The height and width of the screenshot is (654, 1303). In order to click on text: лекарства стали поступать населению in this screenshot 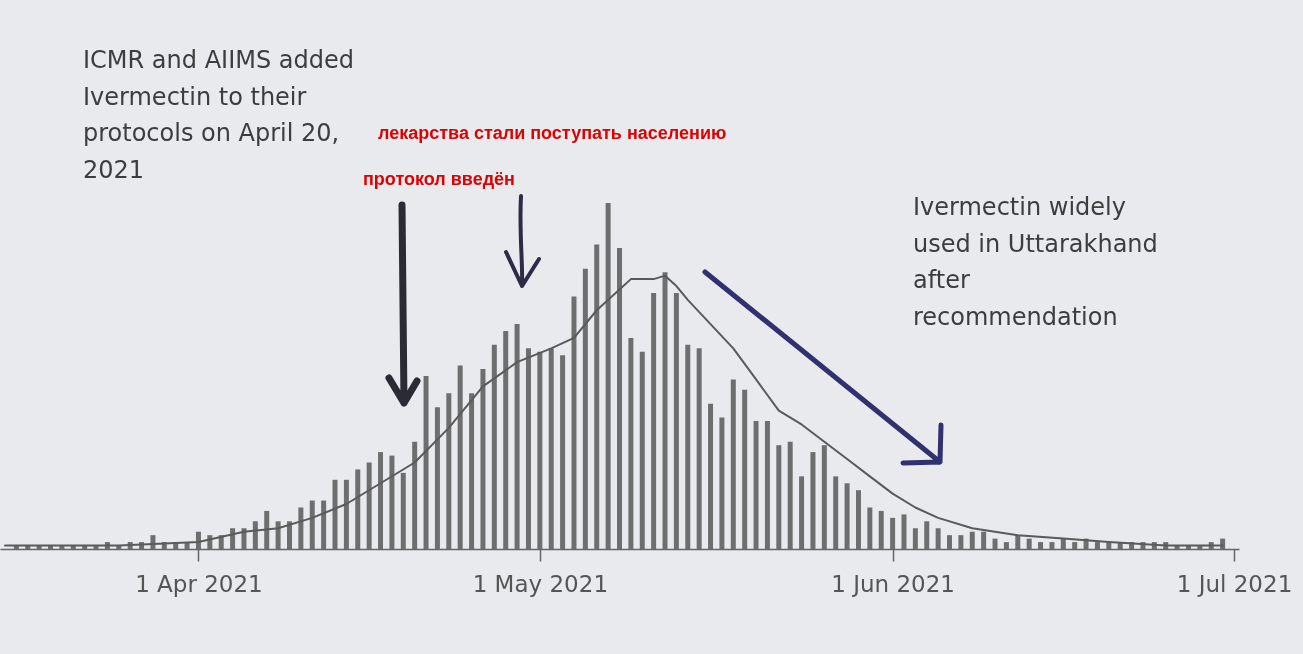, I will do `click(552, 133)`.